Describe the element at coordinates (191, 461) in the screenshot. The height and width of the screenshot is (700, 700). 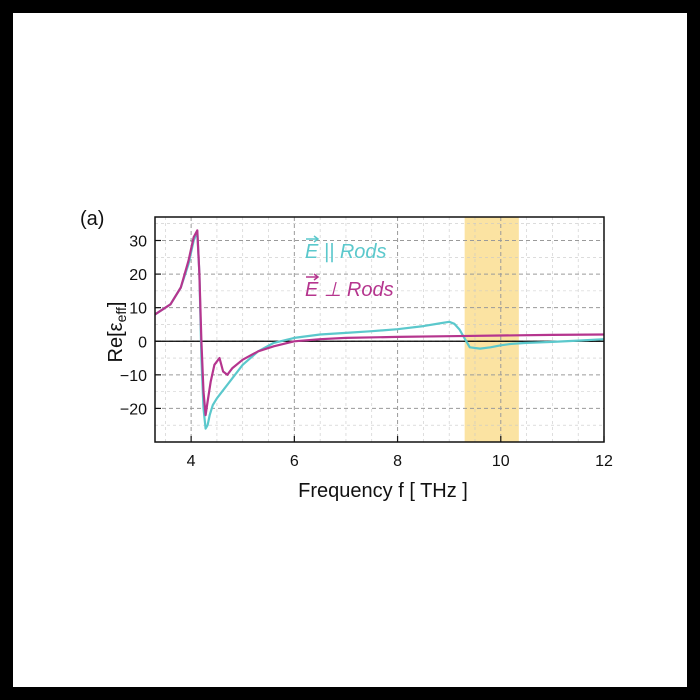
I see `x-tick-label: 4` at that location.